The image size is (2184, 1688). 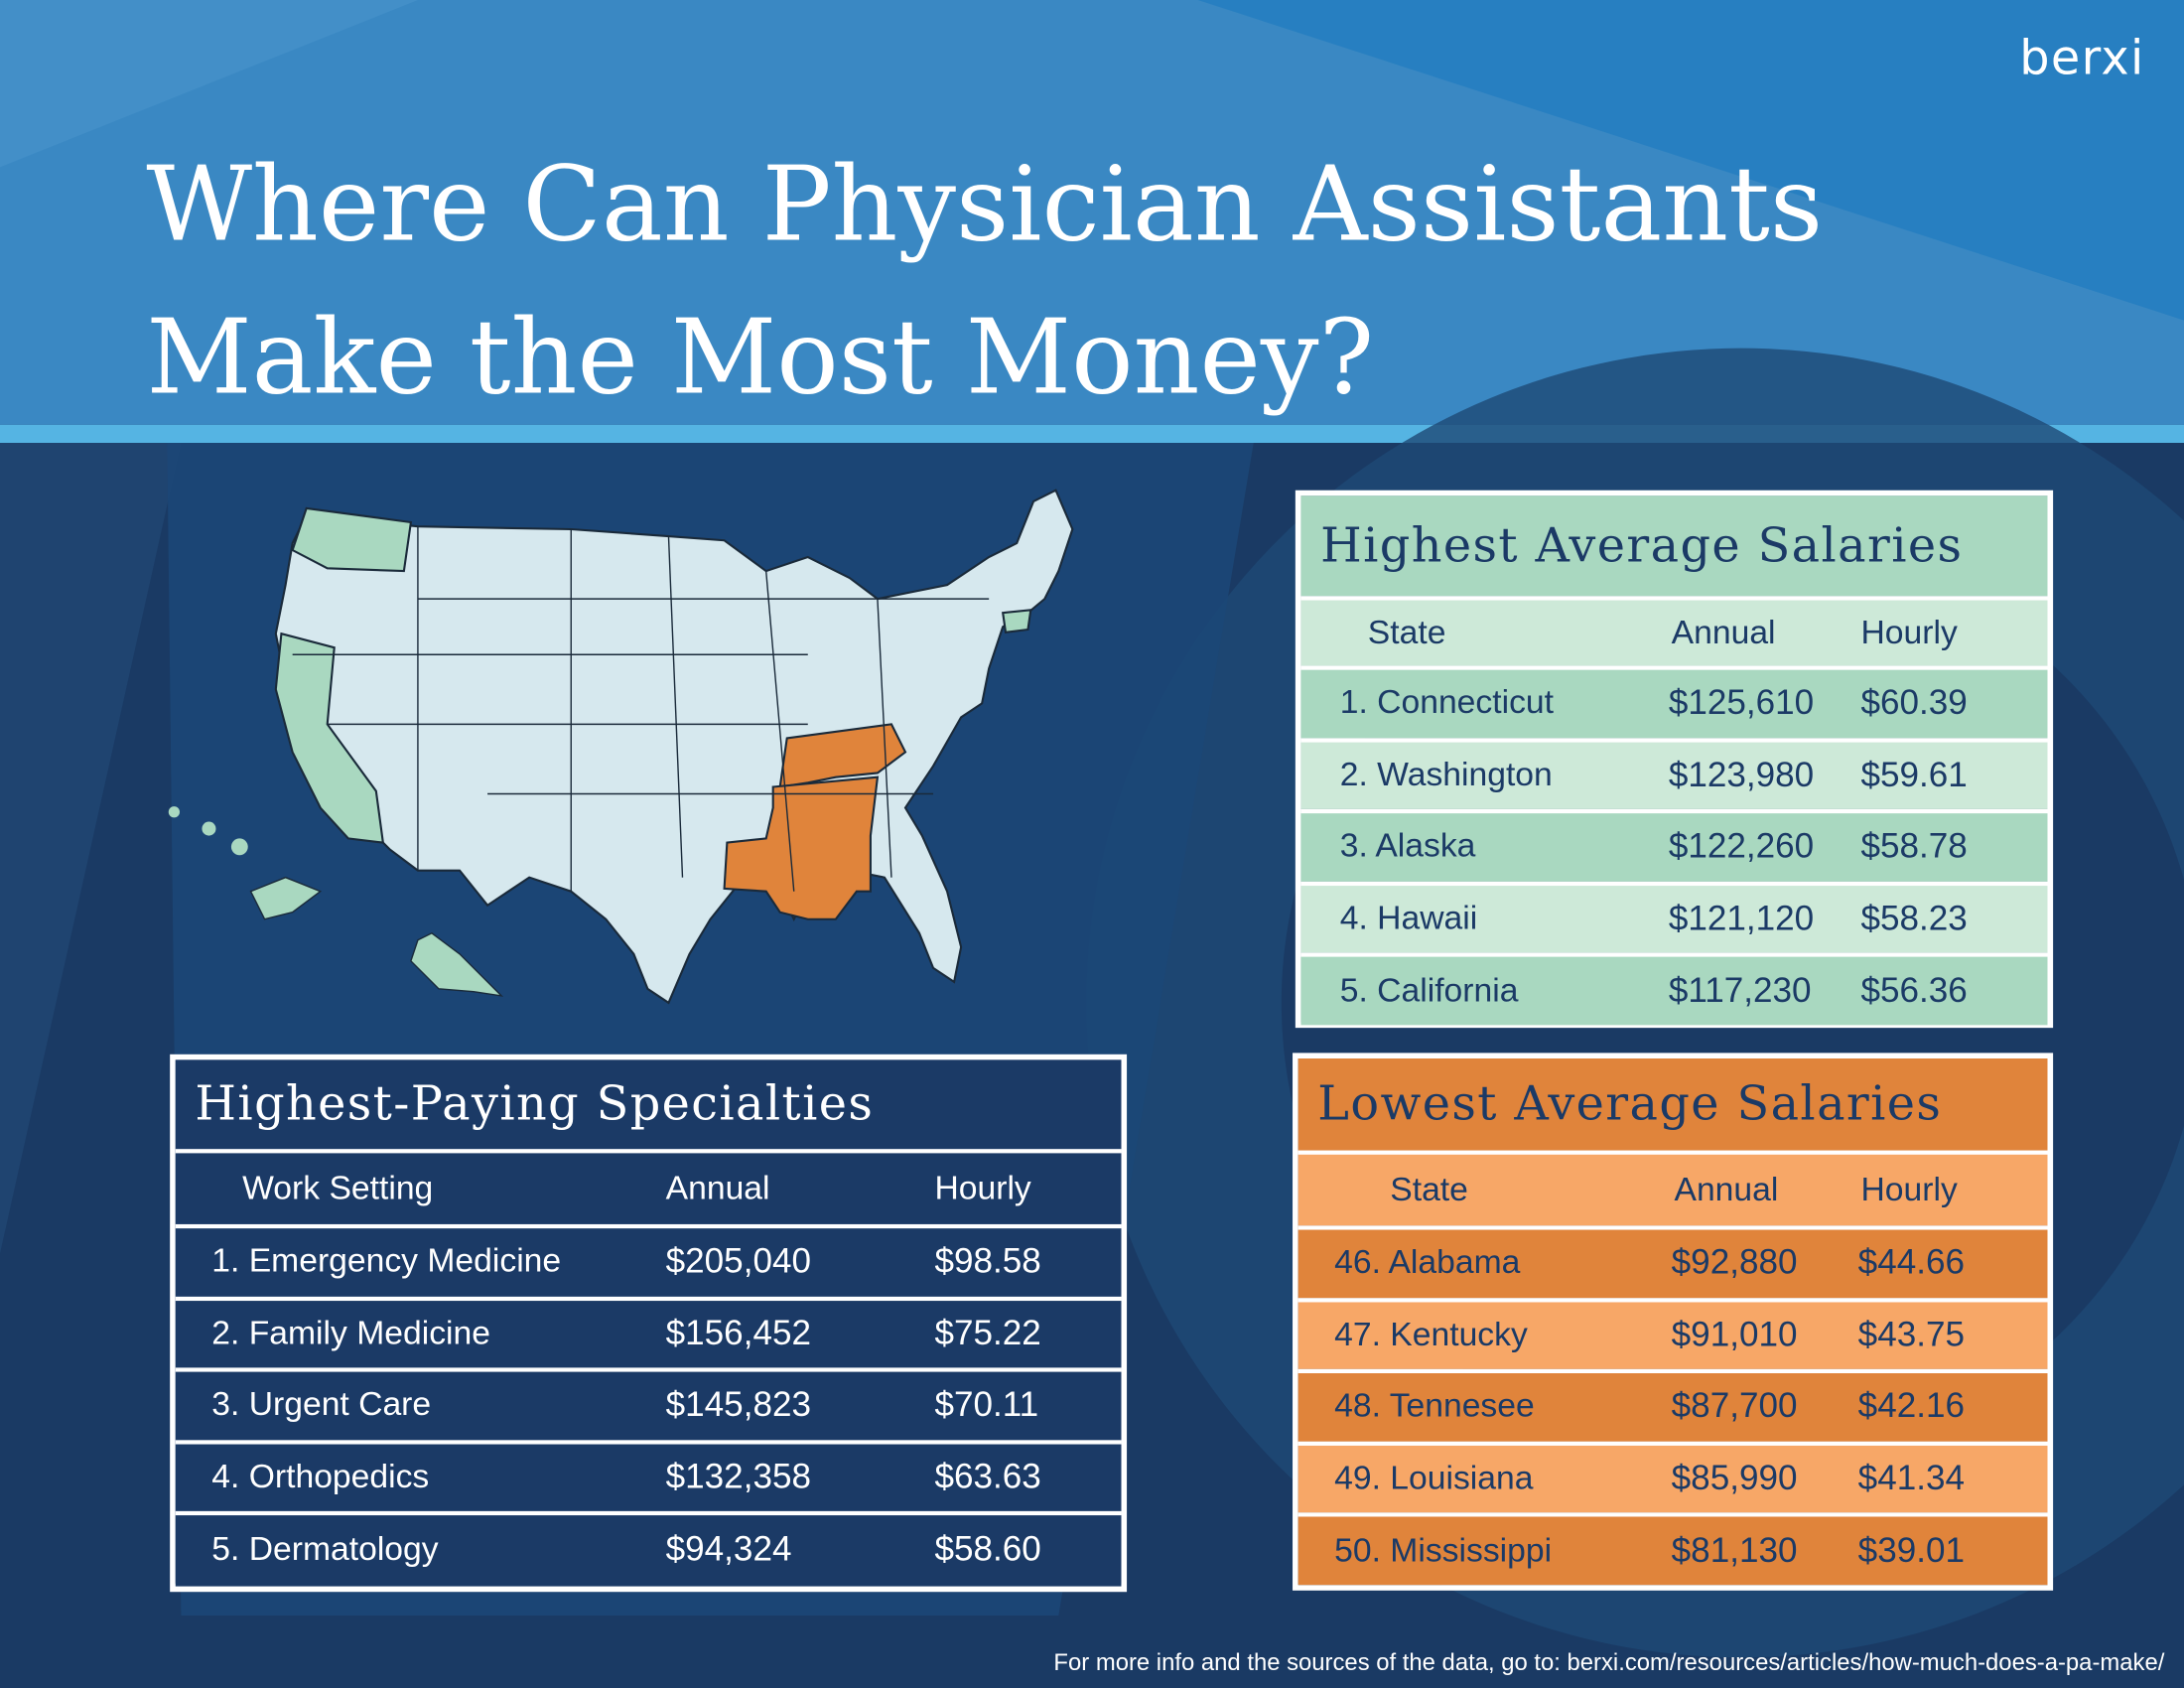 What do you see at coordinates (1429, 990) in the screenshot?
I see `table-cell: 5. California` at bounding box center [1429, 990].